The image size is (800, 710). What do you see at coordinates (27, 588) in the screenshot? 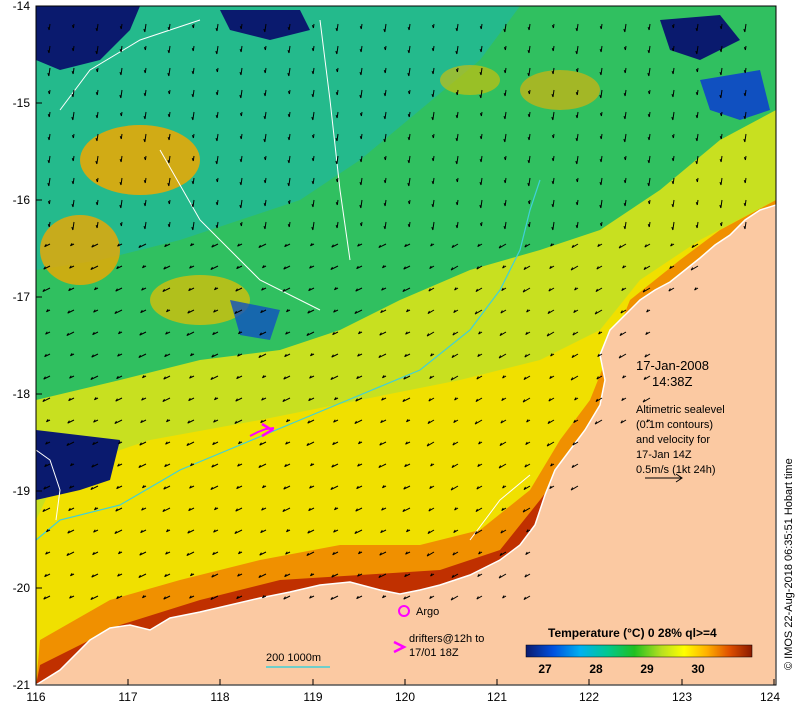
I see `y-tick: -20` at bounding box center [27, 588].